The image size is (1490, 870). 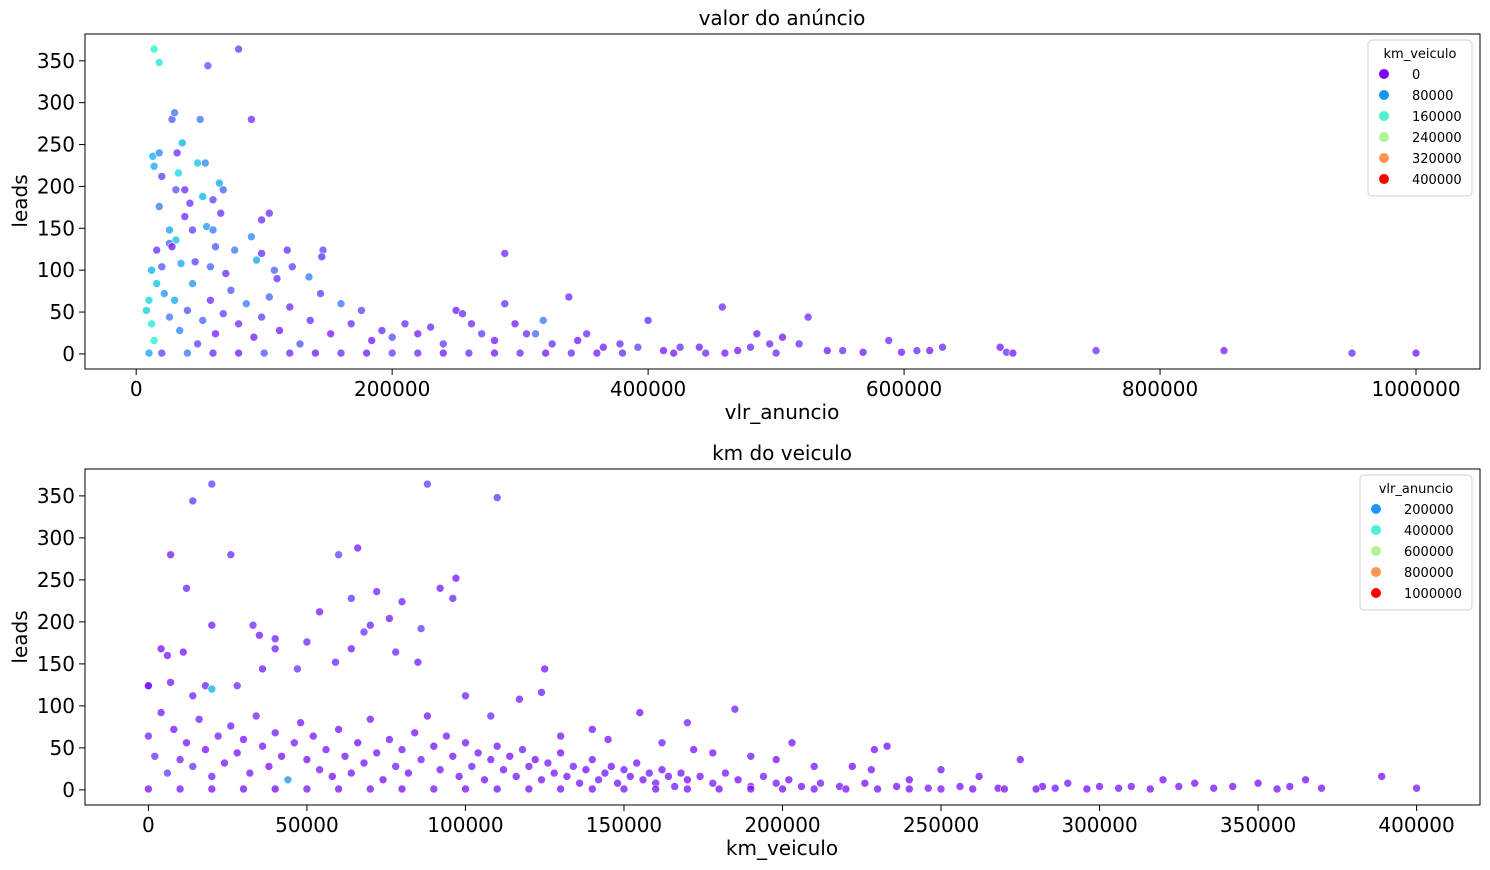 I want to click on y-axis-label: leads, so click(x=20, y=200).